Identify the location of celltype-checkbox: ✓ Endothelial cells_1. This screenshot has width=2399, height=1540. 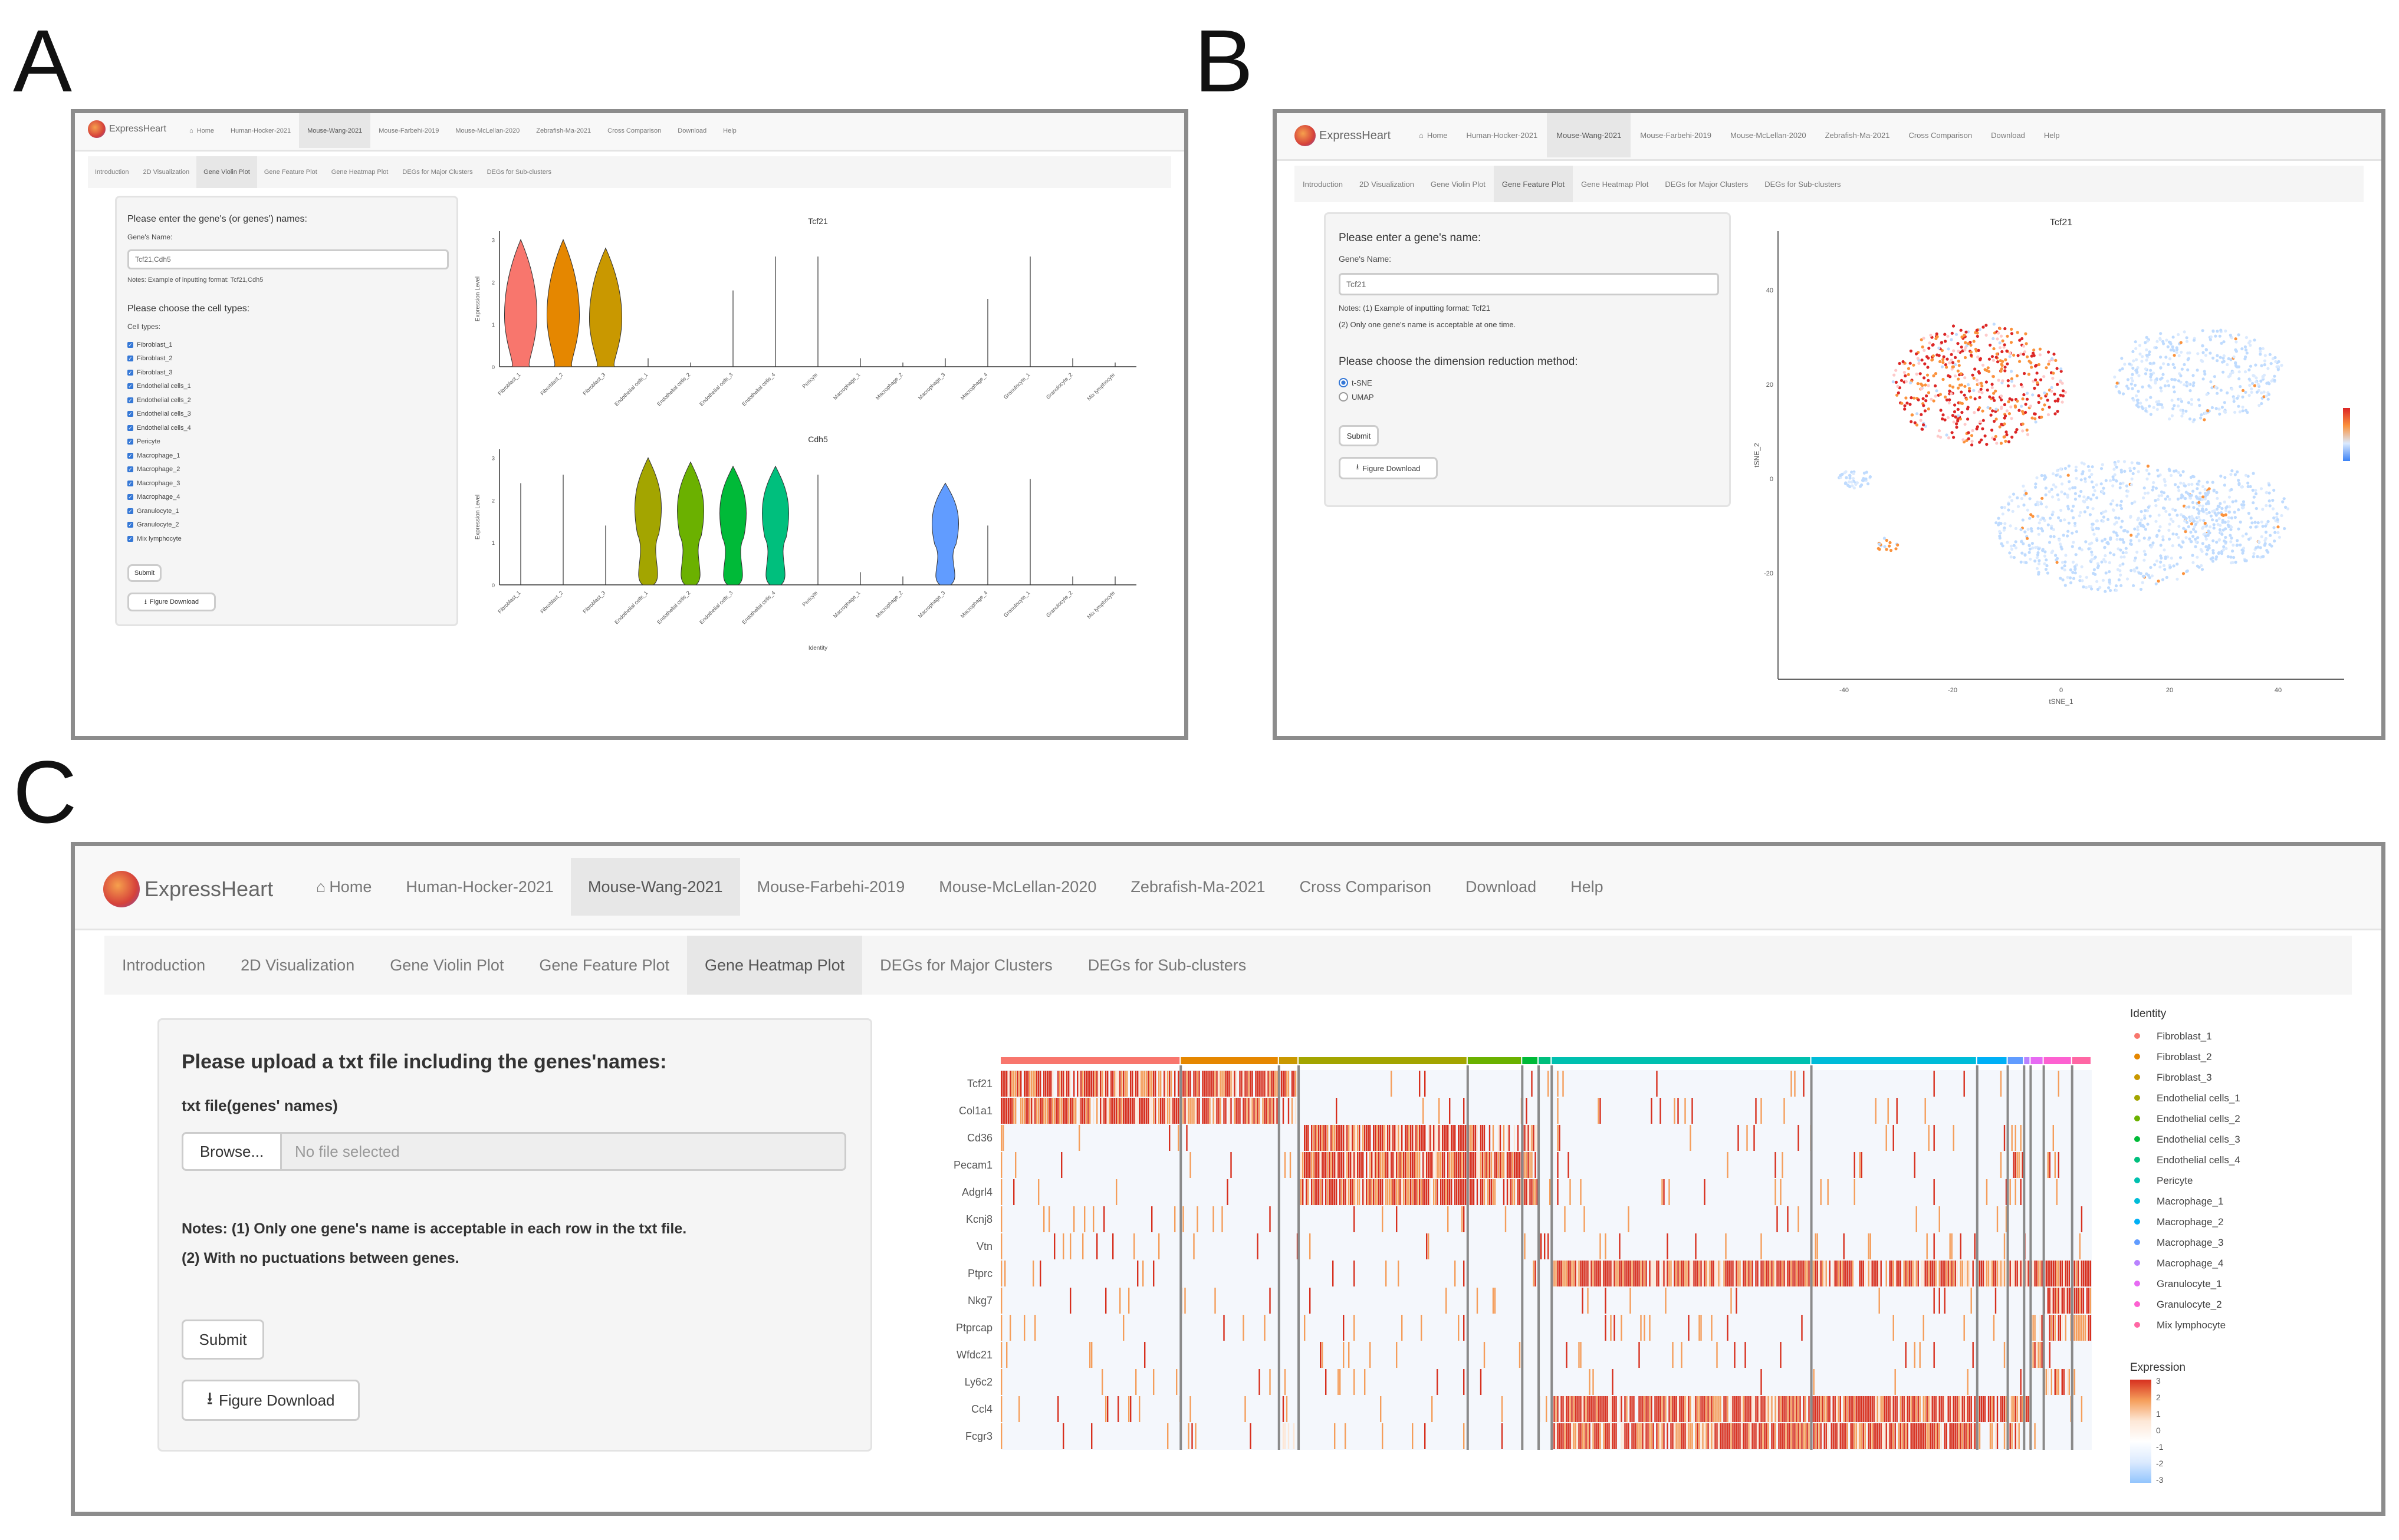
(159, 387).